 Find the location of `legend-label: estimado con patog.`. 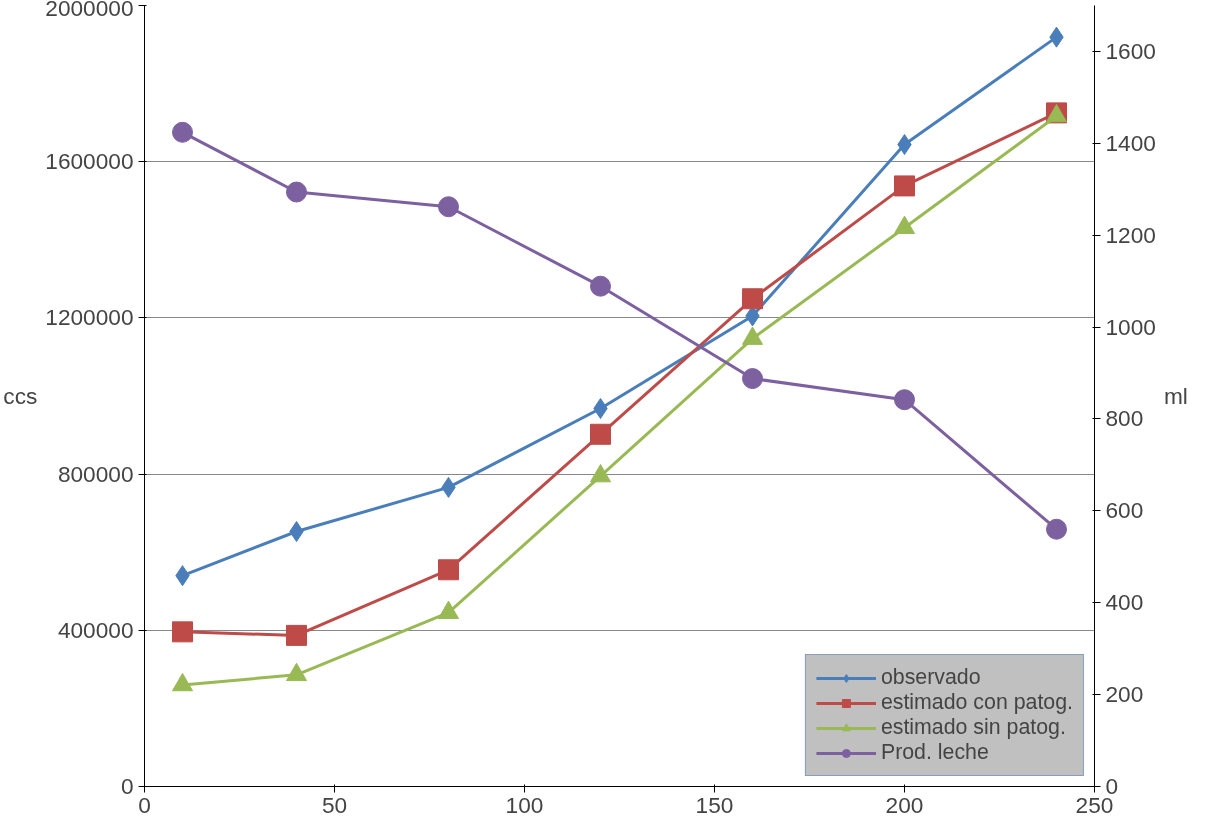

legend-label: estimado con patog. is located at coordinates (976, 702).